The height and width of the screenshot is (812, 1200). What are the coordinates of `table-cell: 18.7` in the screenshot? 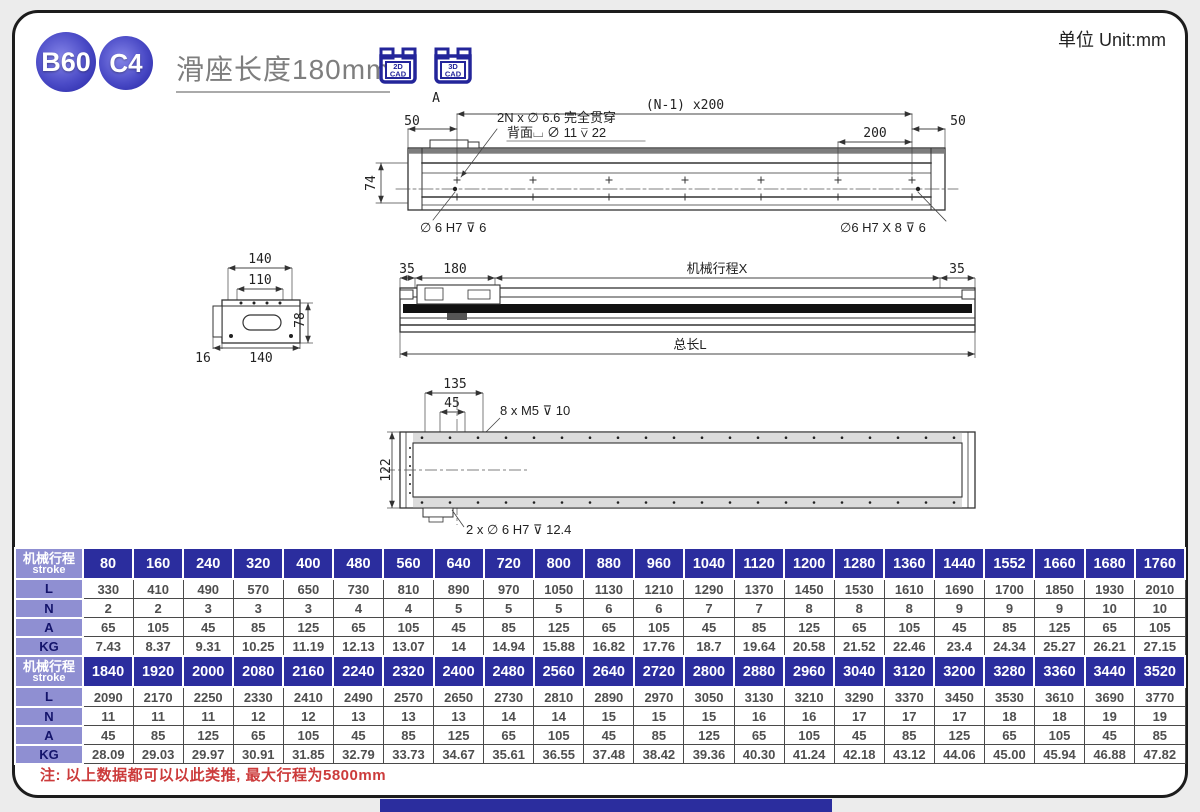 It's located at (709, 646).